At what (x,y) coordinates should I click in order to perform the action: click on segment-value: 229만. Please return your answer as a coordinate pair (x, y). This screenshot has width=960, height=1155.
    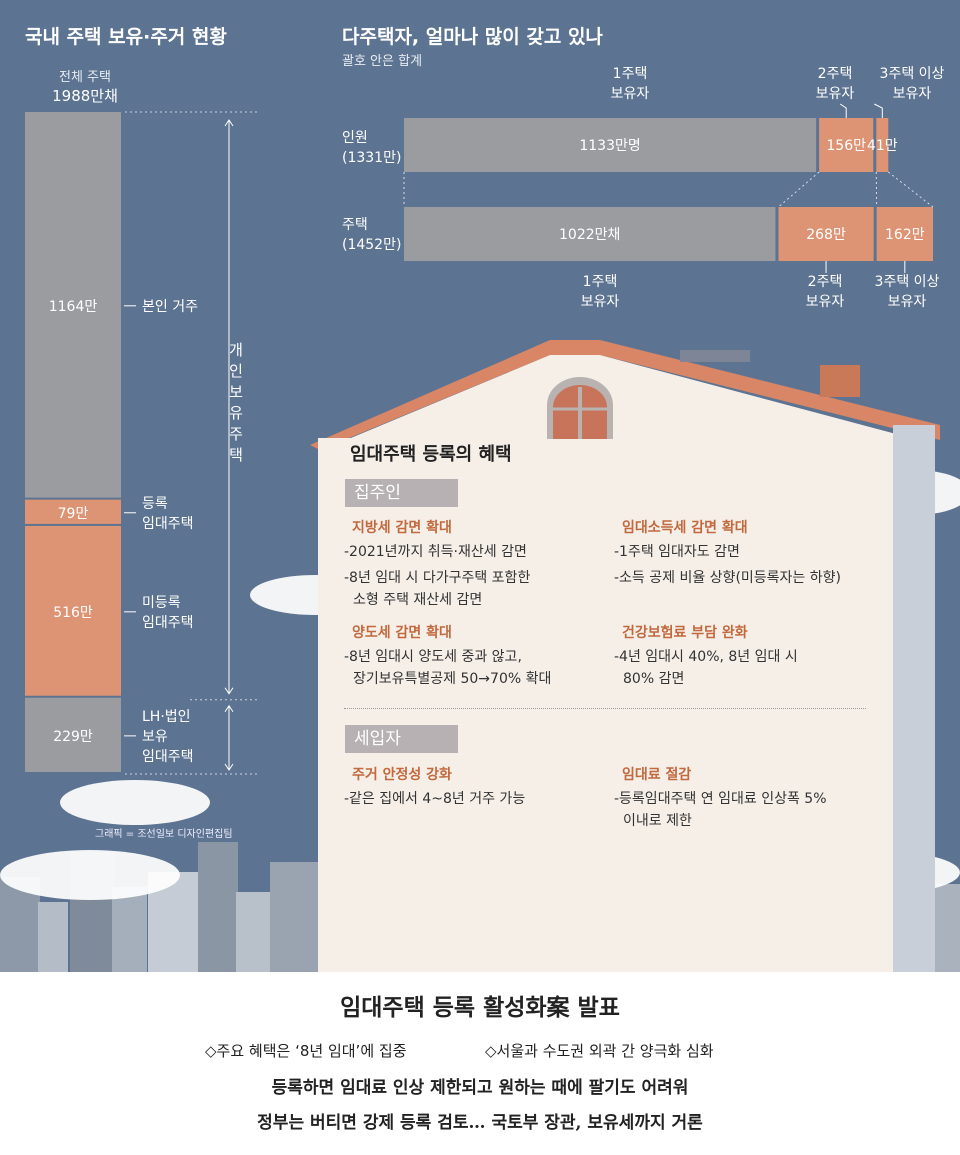
    Looking at the image, I should click on (73, 737).